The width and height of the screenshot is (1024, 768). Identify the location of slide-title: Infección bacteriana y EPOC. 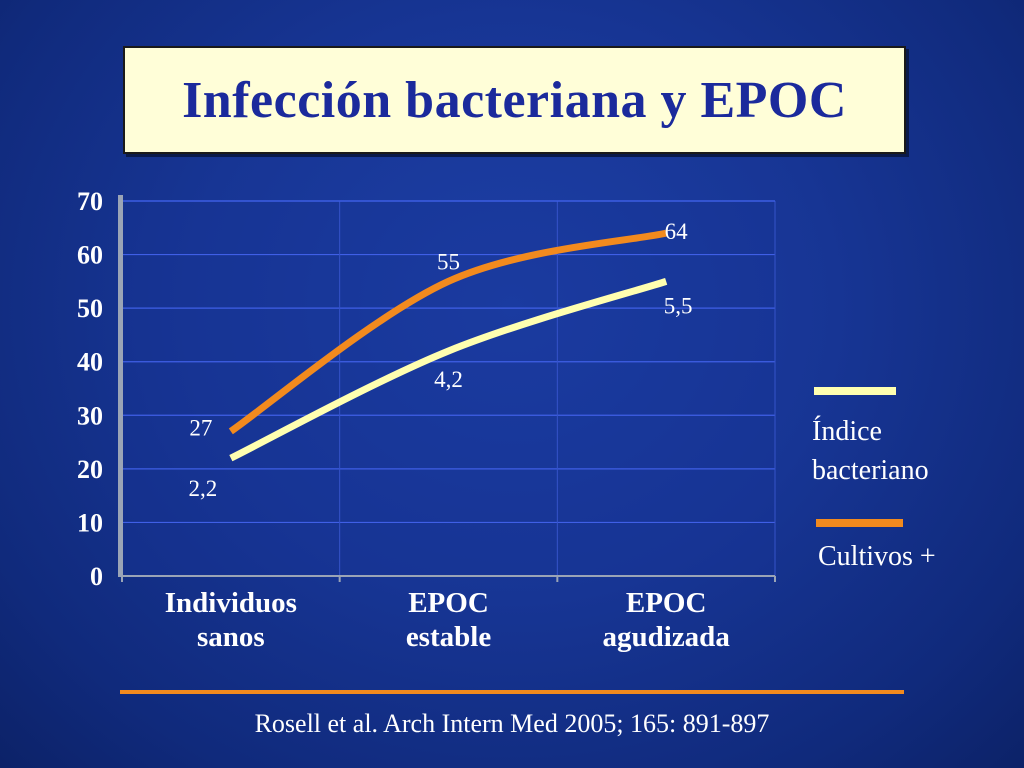
(514, 100).